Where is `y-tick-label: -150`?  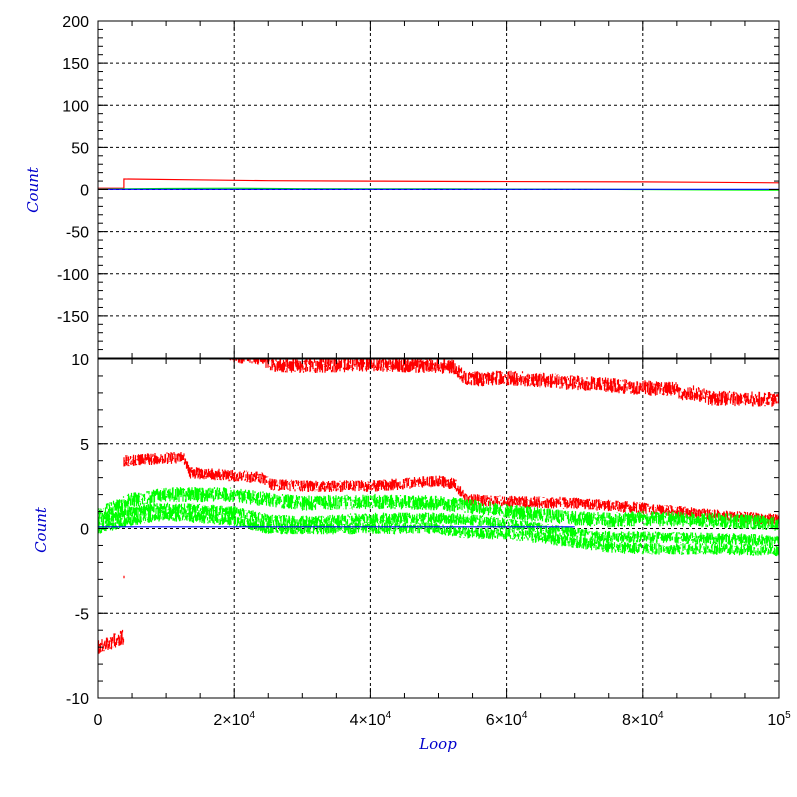 y-tick-label: -150 is located at coordinates (73, 317).